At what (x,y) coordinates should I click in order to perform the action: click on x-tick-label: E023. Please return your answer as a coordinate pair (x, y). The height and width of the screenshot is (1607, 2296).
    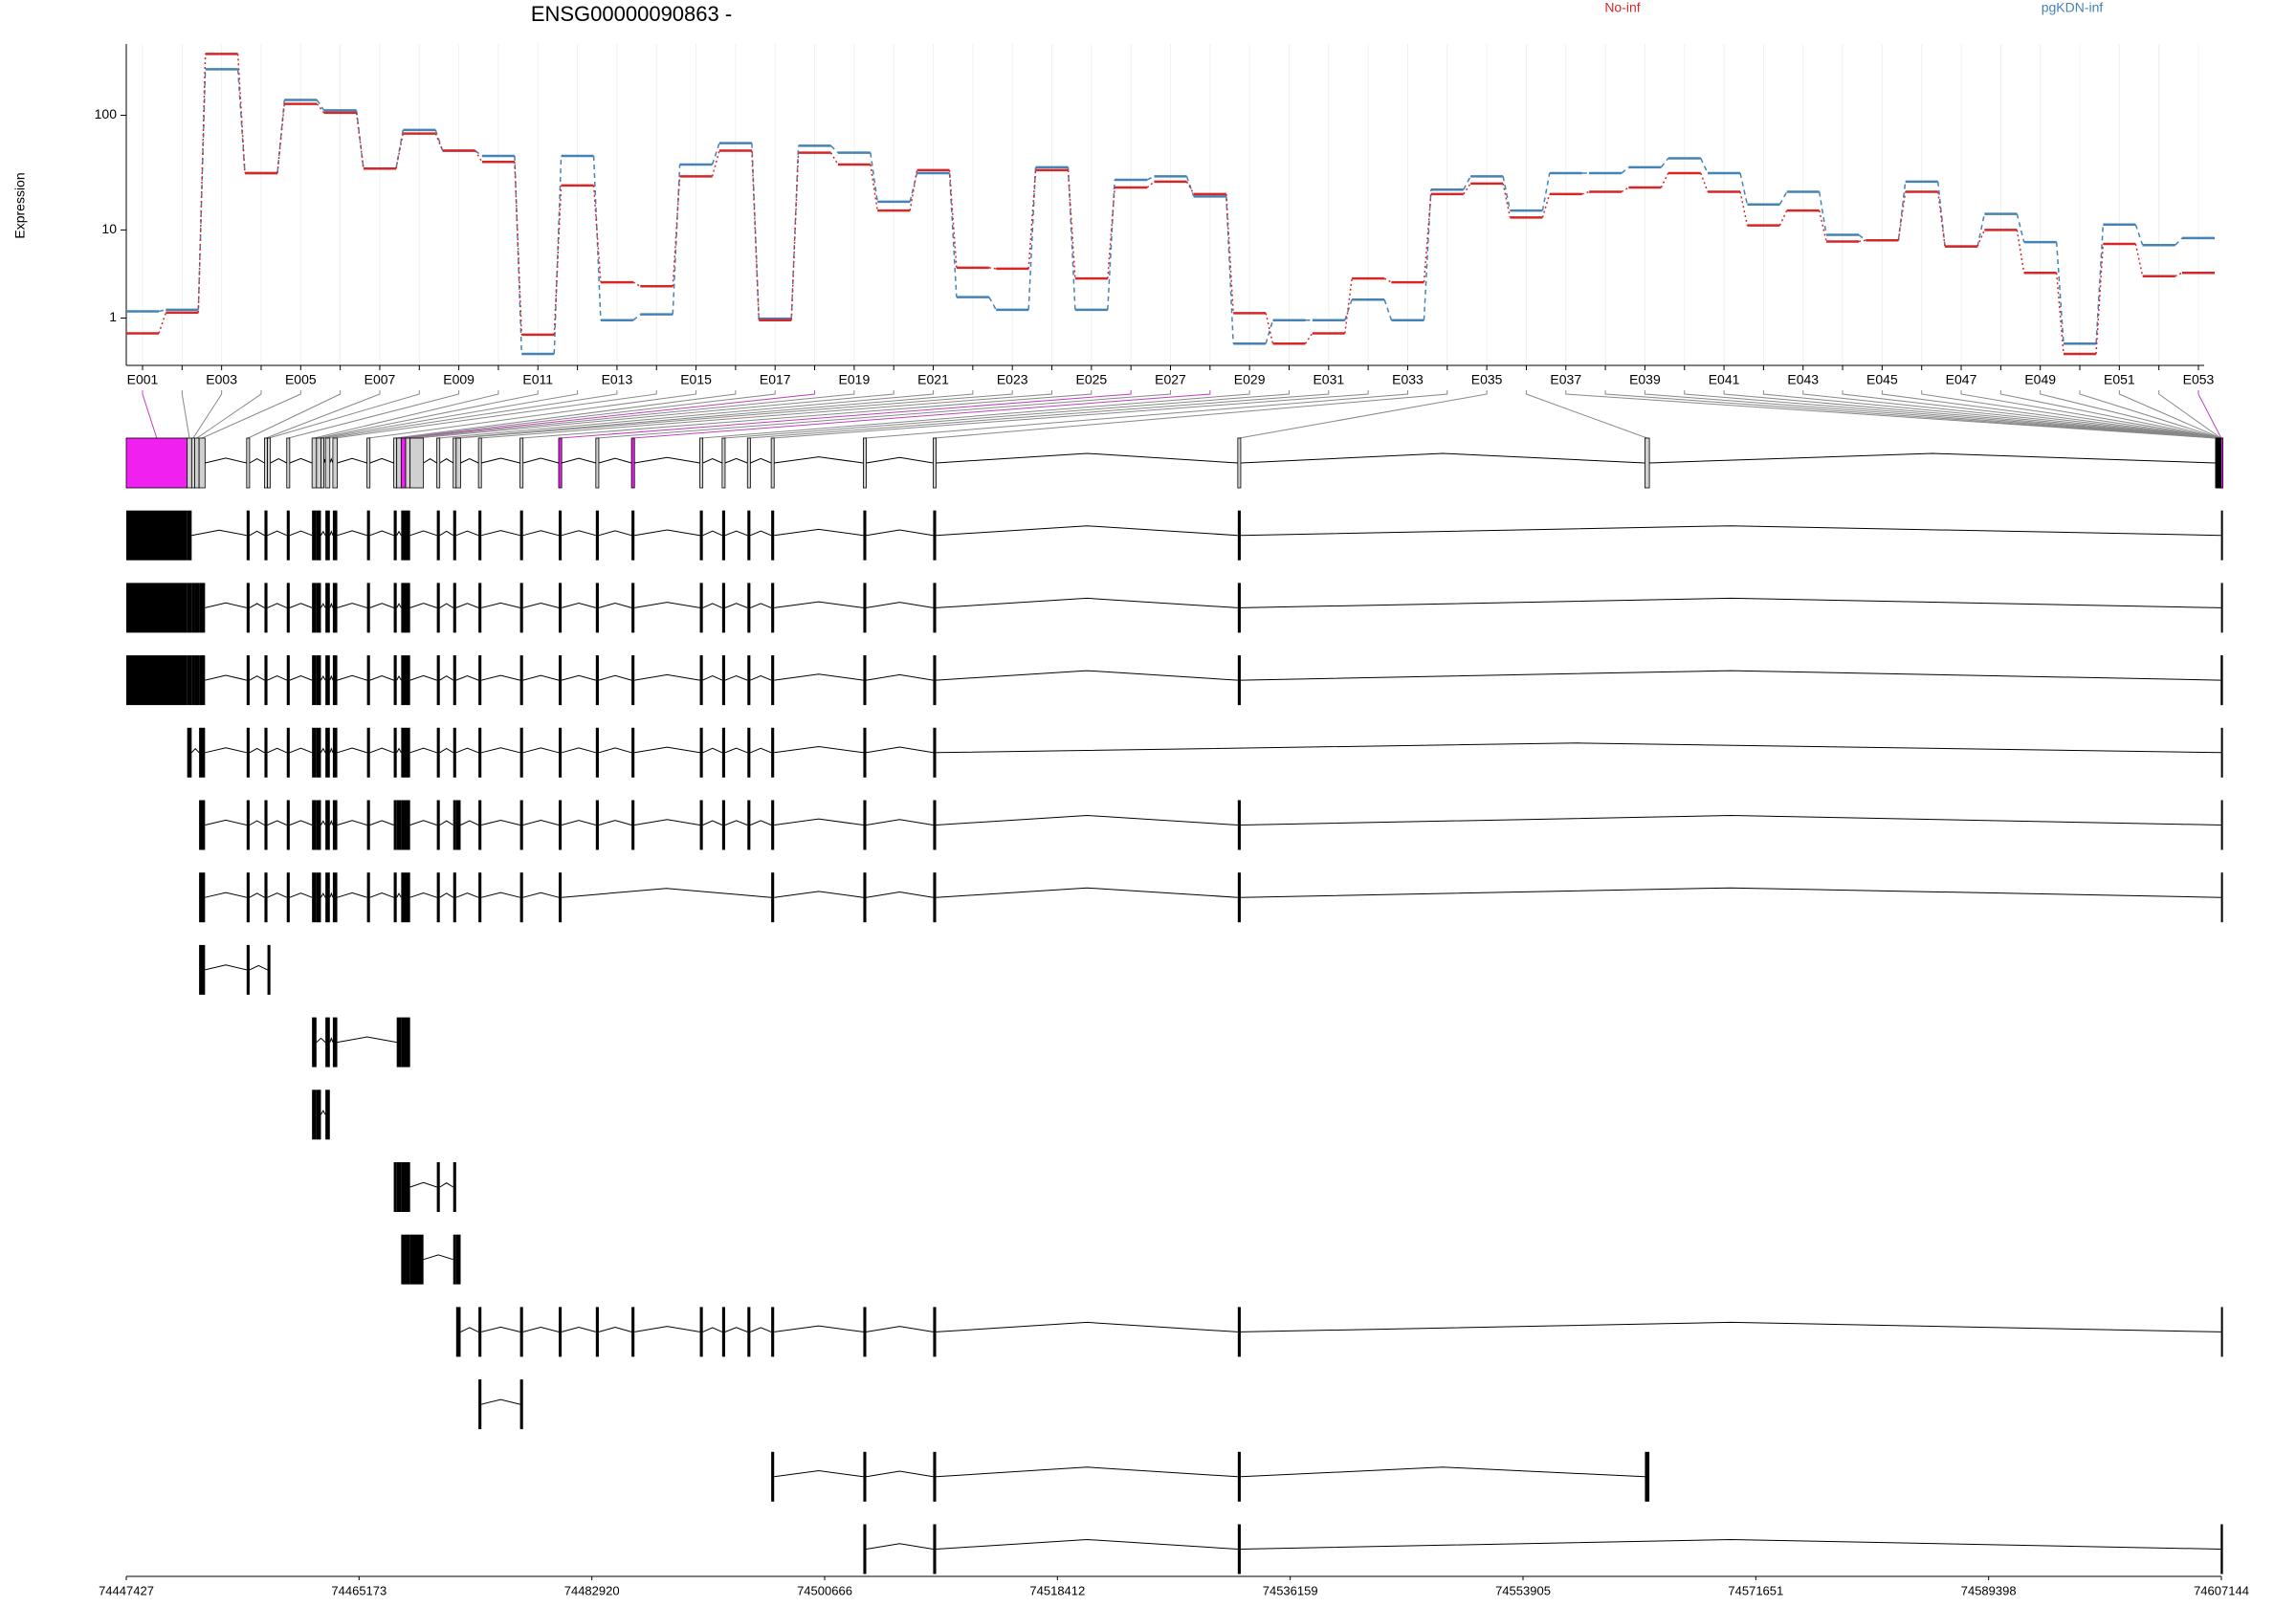
    Looking at the image, I should click on (1012, 379).